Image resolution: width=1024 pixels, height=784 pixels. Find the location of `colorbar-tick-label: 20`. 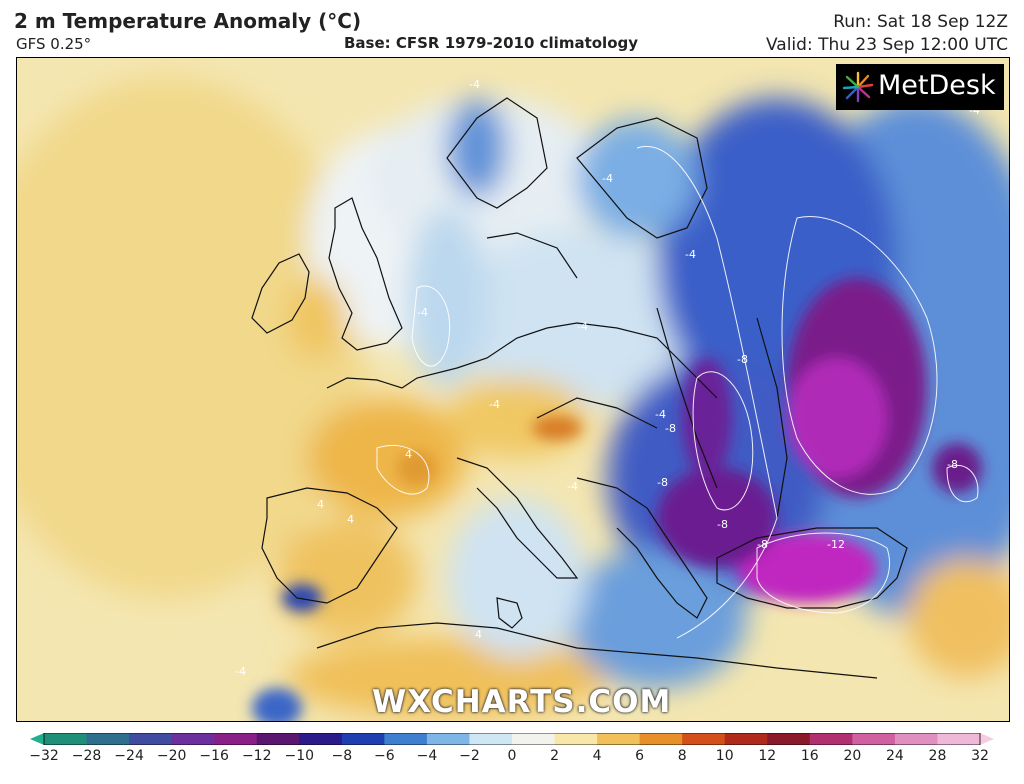

colorbar-tick-label: 20 is located at coordinates (852, 756).